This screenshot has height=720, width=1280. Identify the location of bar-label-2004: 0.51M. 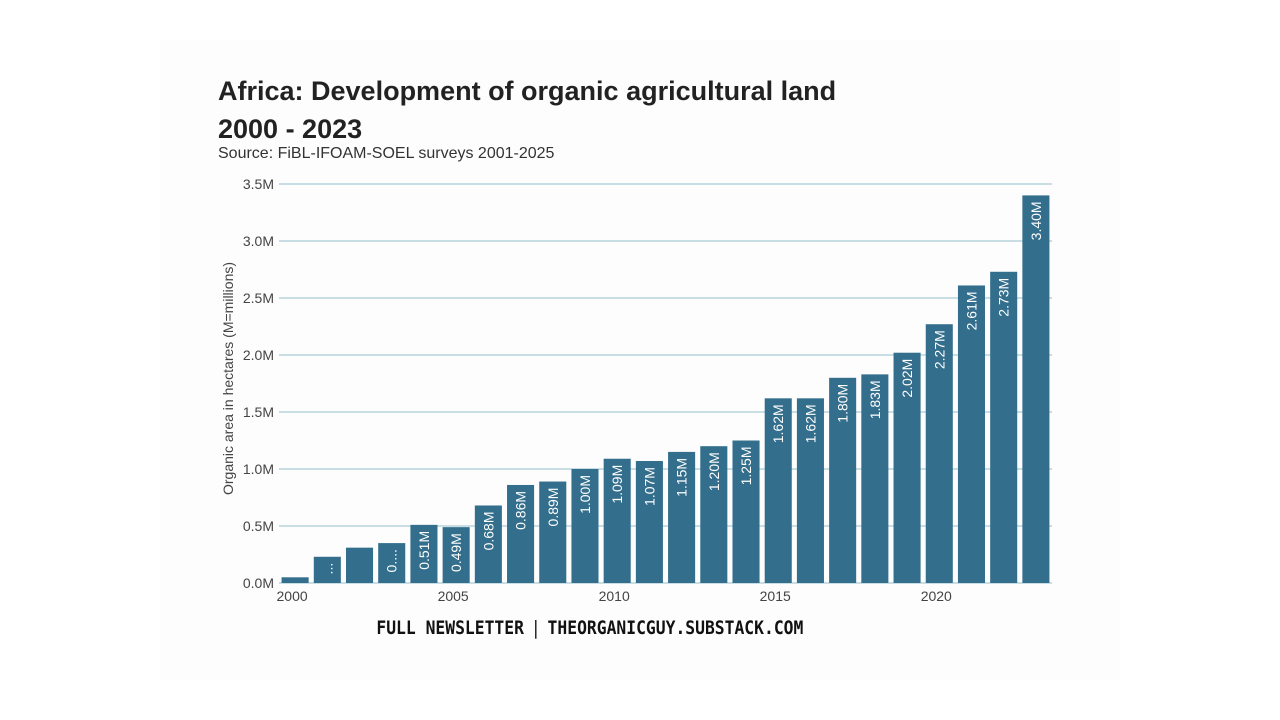
(424, 550).